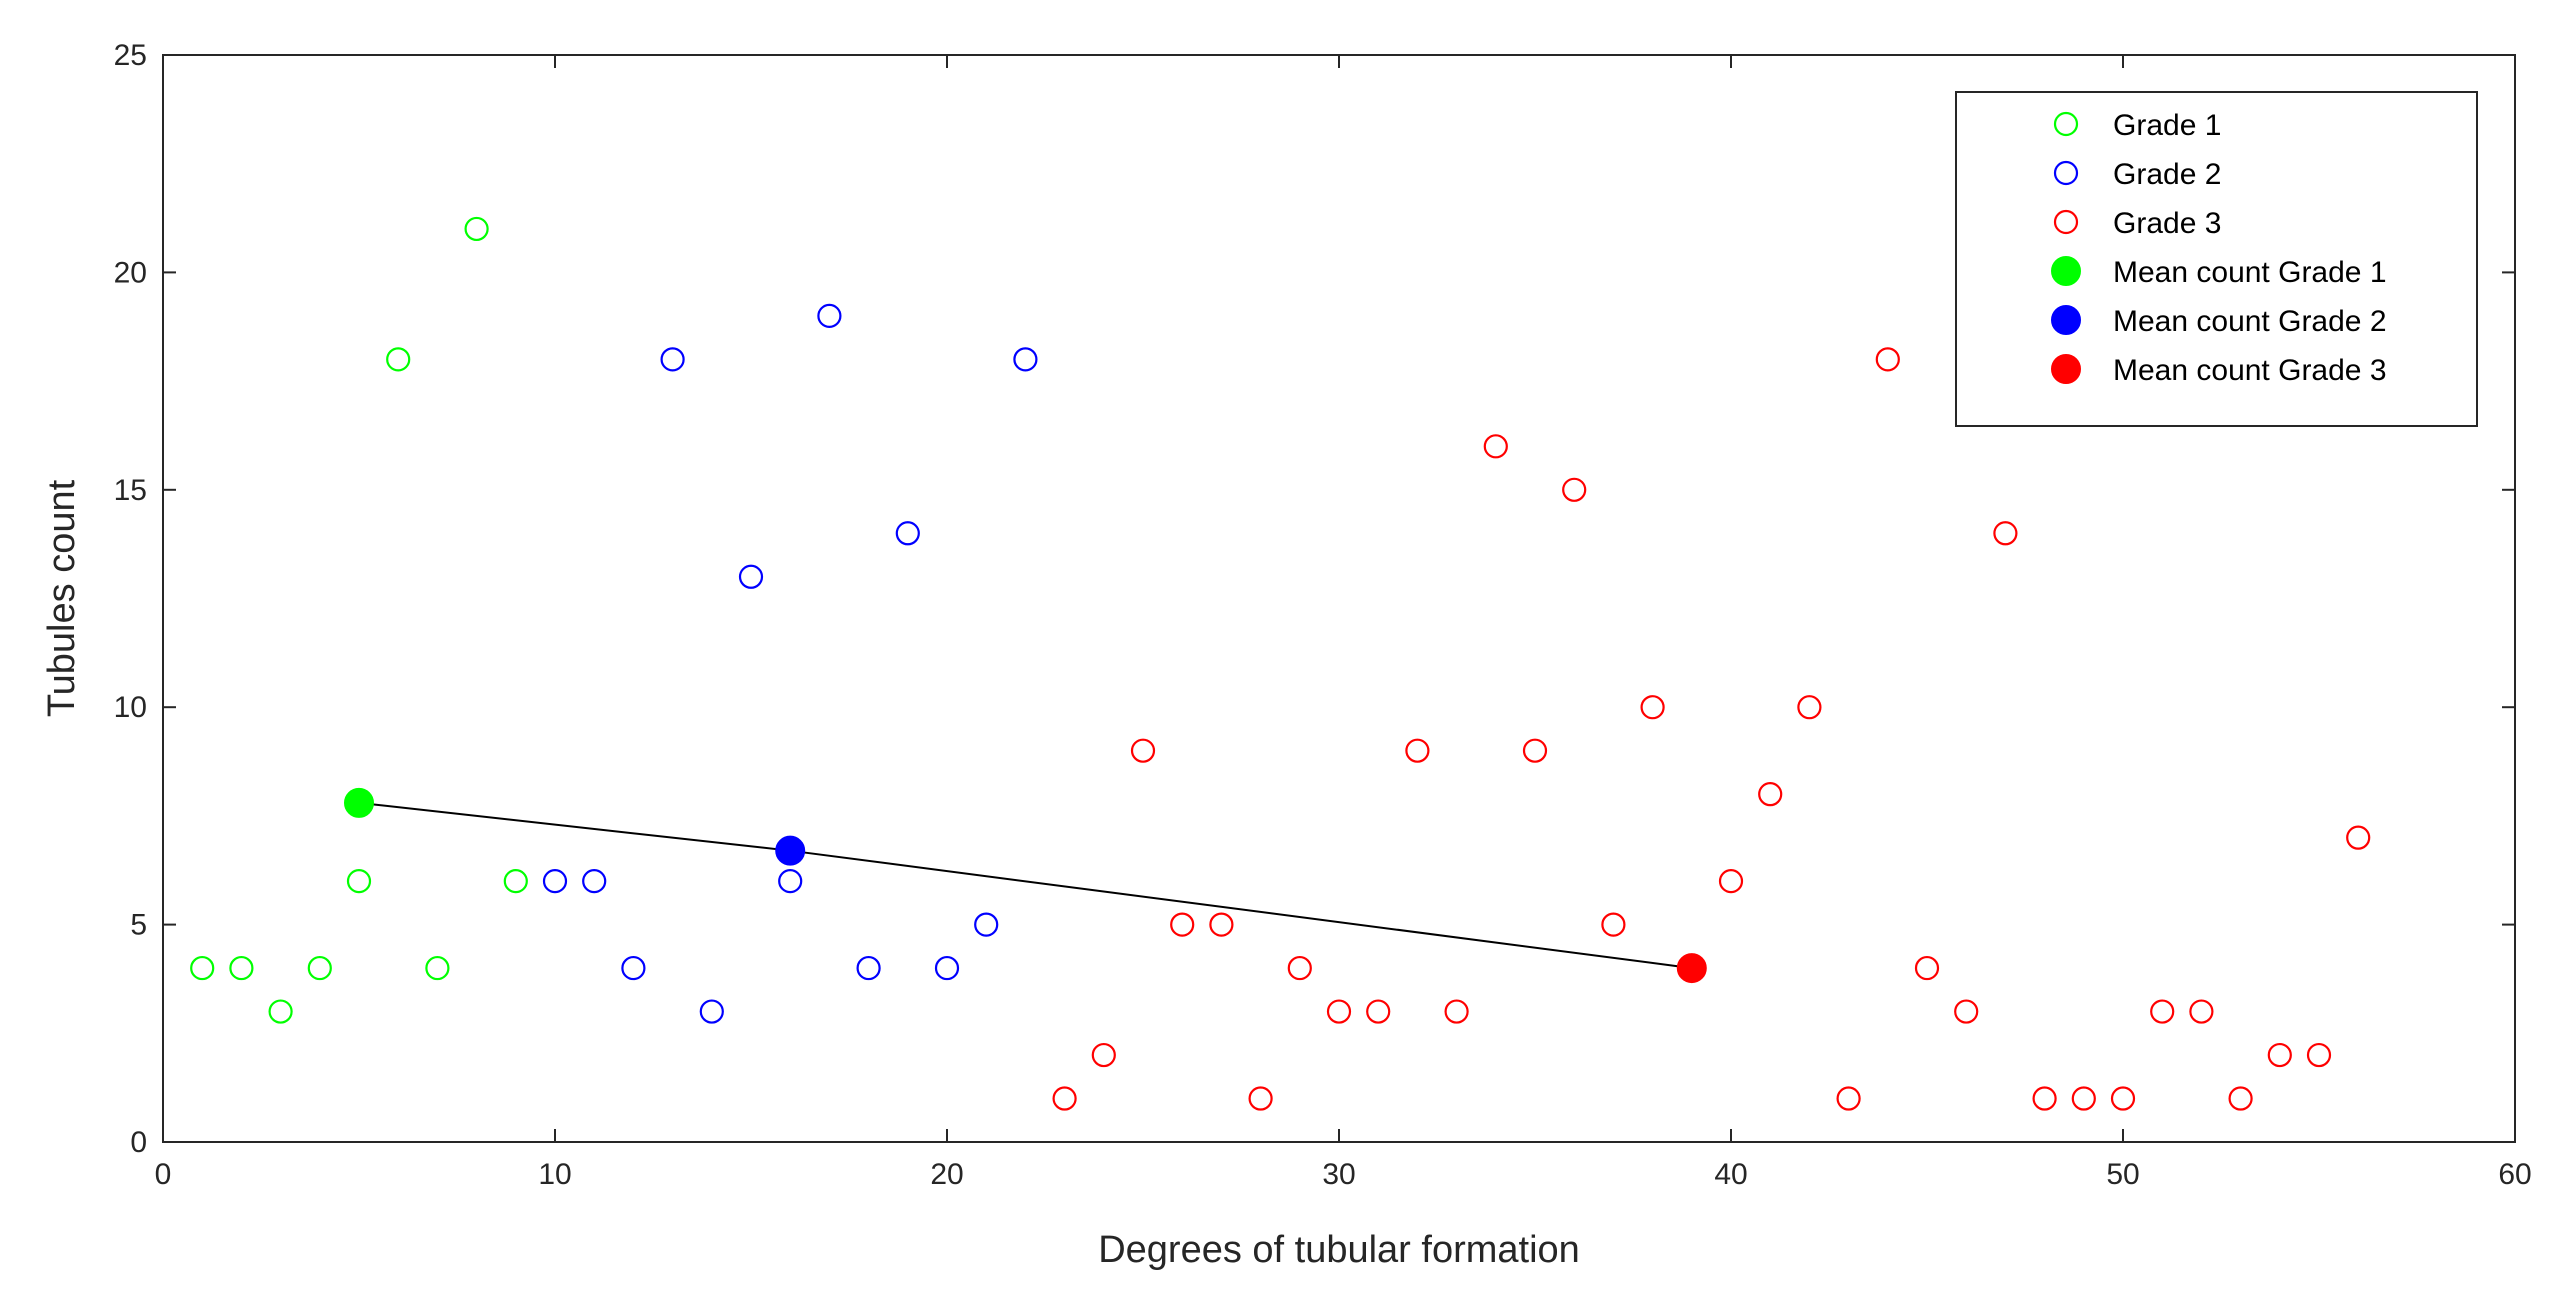  I want to click on y-tick-label: 25, so click(130, 55).